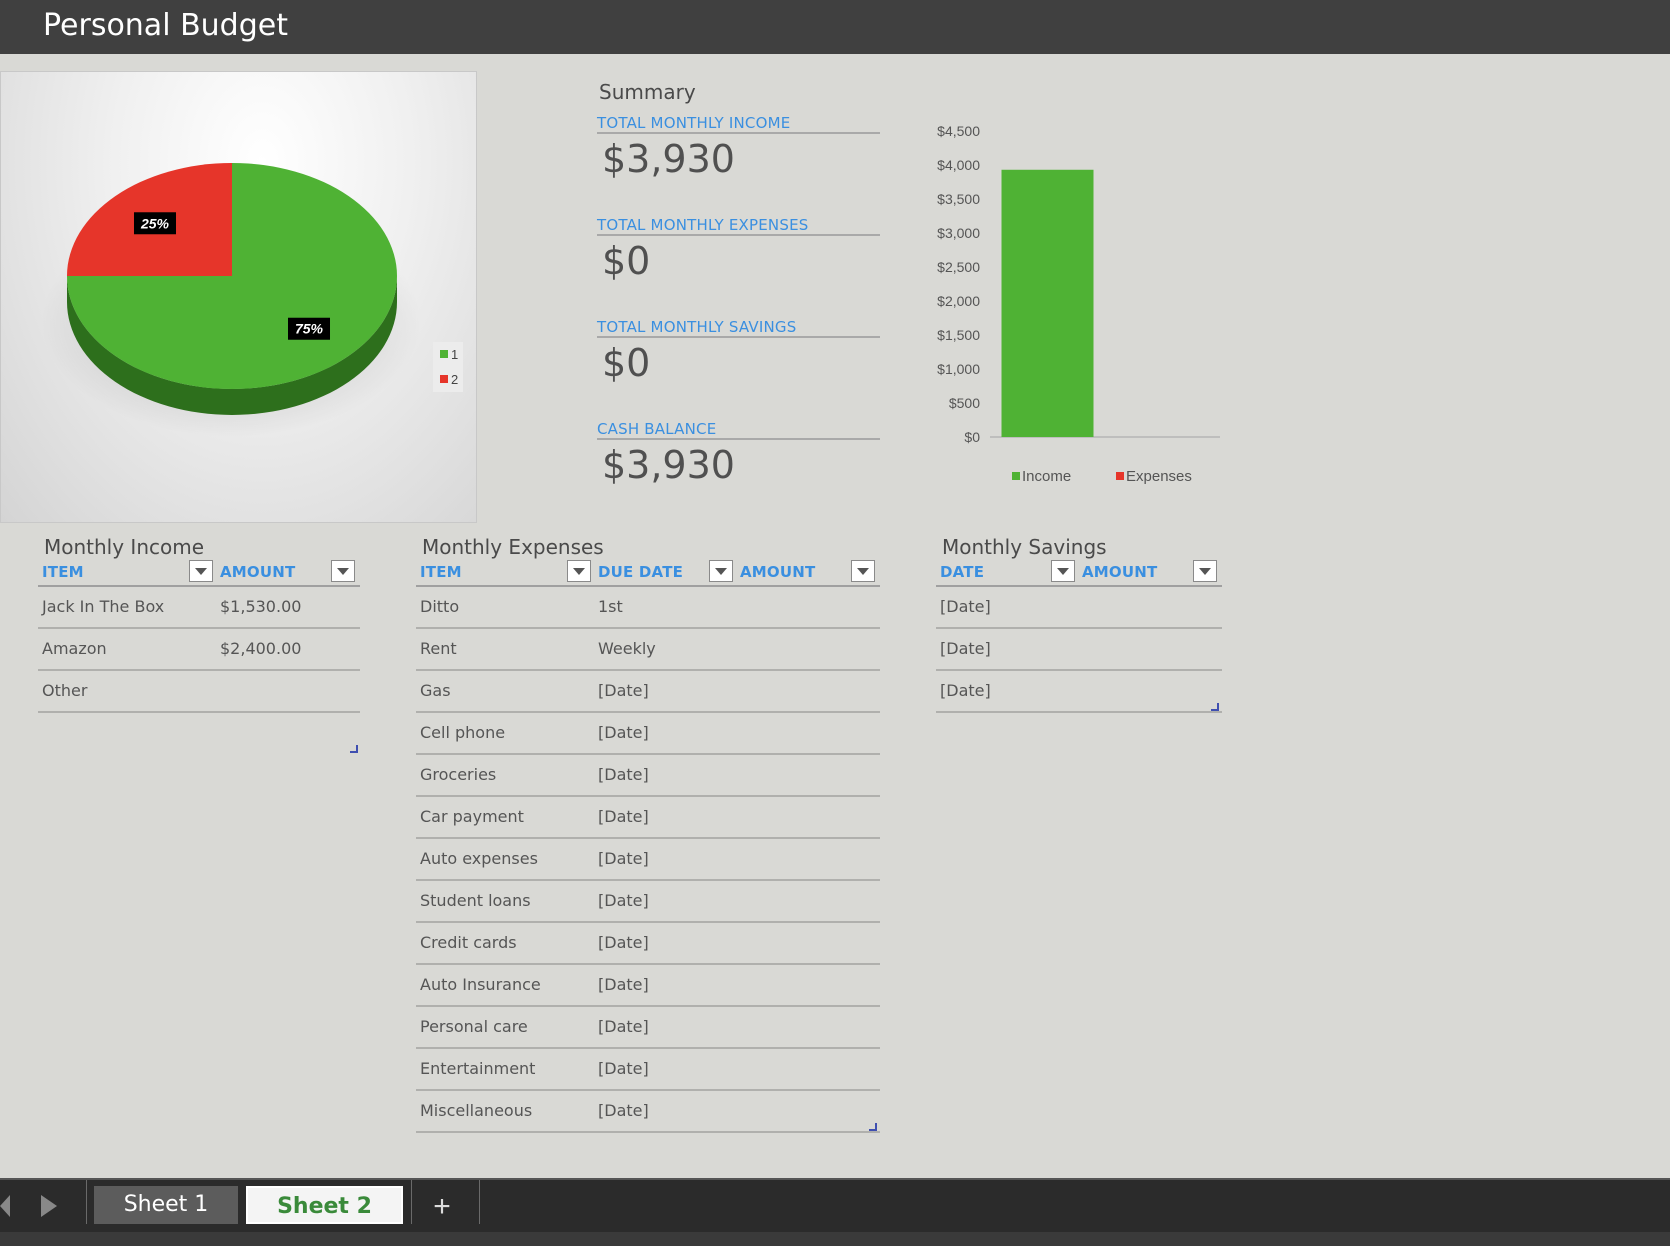 The width and height of the screenshot is (1670, 1246). I want to click on cash-balance-value: $3,930, so click(668, 465).